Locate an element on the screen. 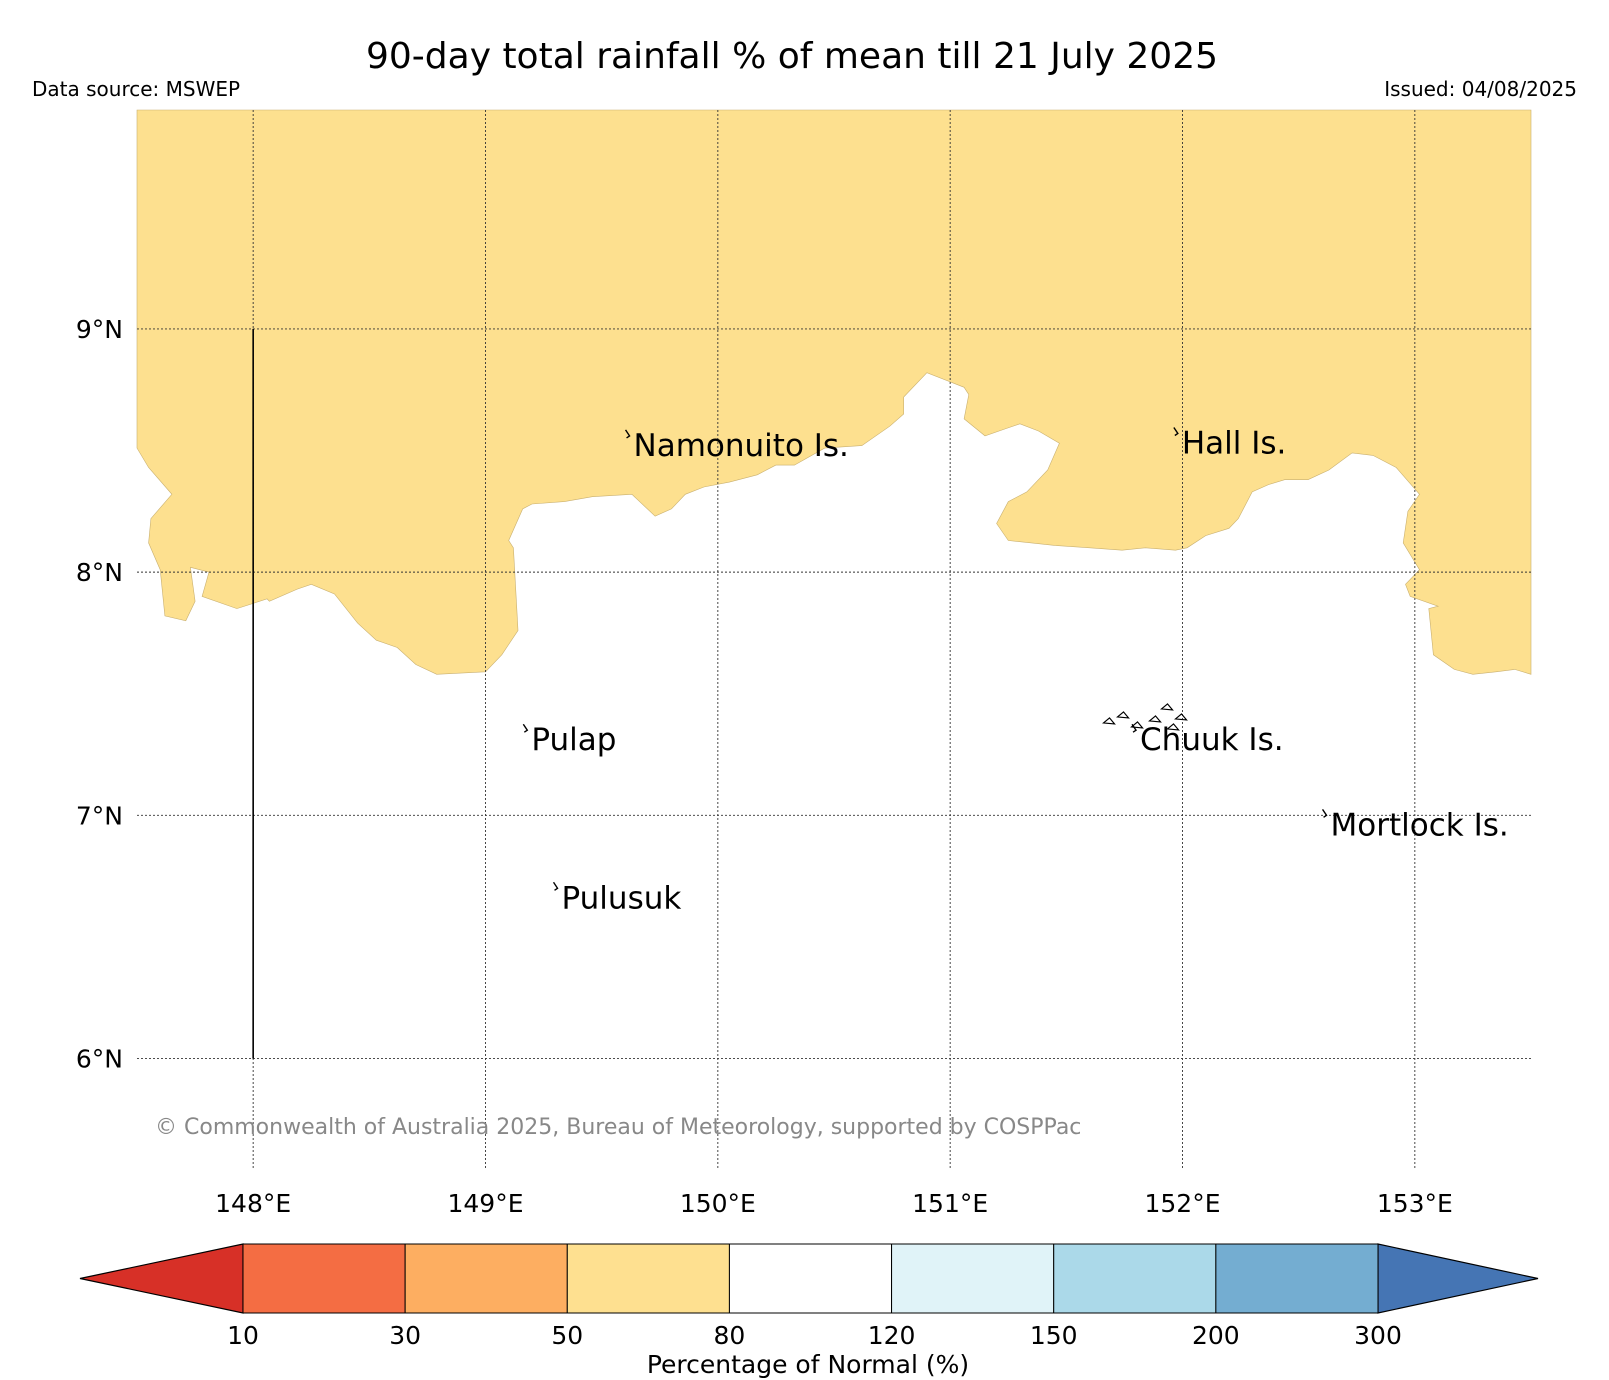 The width and height of the screenshot is (1609, 1380). island-label: Pulap is located at coordinates (573, 740).